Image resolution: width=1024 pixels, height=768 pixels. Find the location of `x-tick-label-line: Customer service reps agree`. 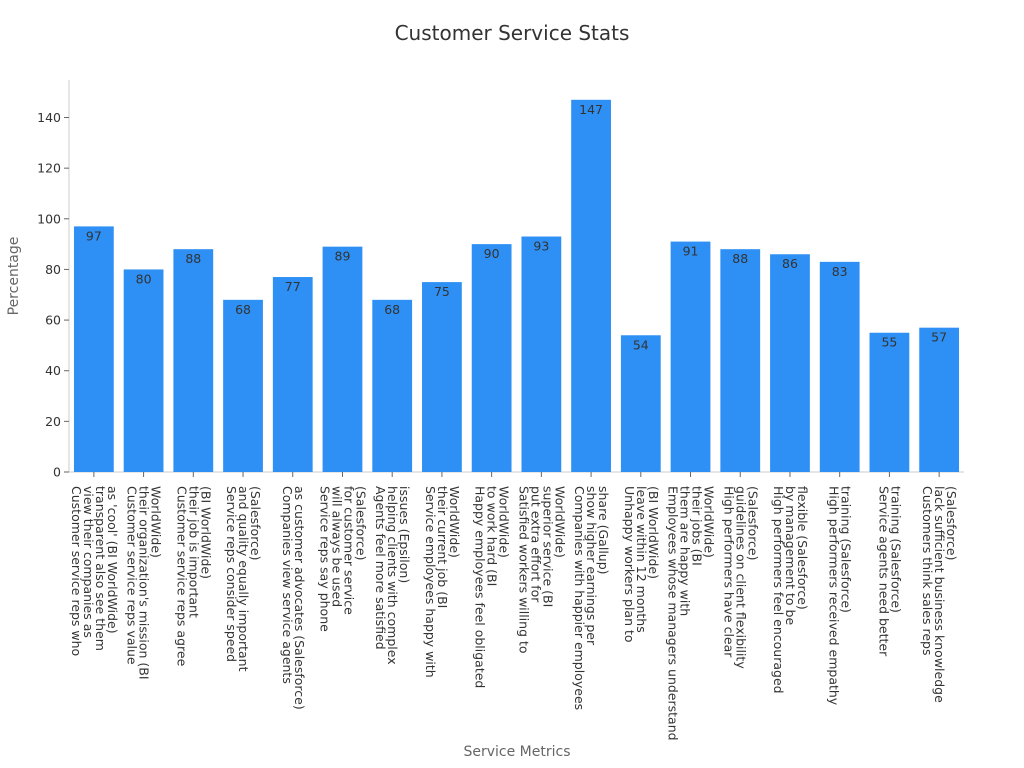

x-tick-label-line: Customer service reps agree is located at coordinates (181, 576).